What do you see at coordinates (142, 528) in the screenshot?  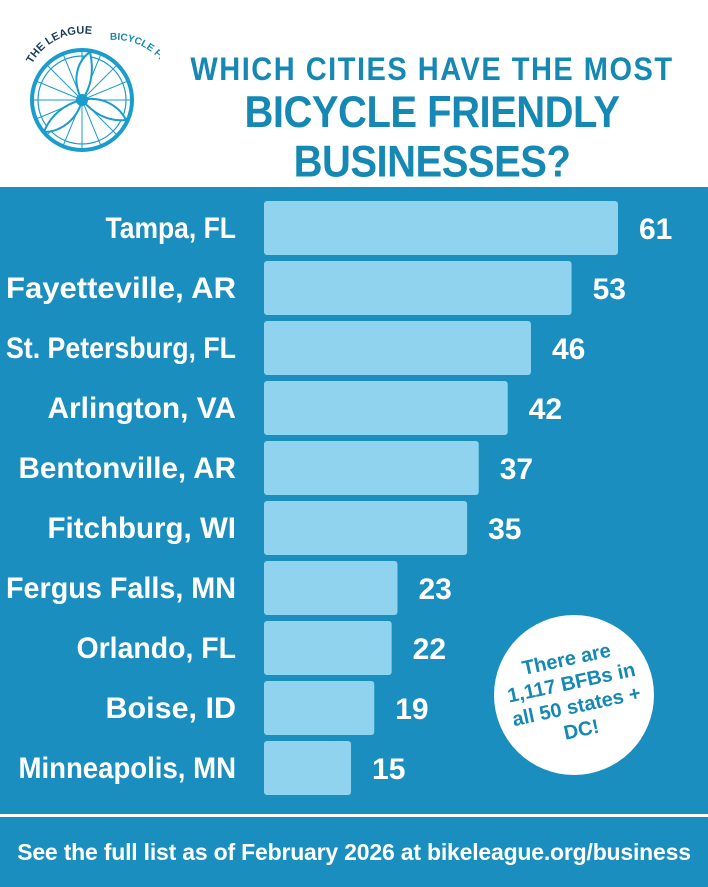 I see `category-label: Fitchburg, WI` at bounding box center [142, 528].